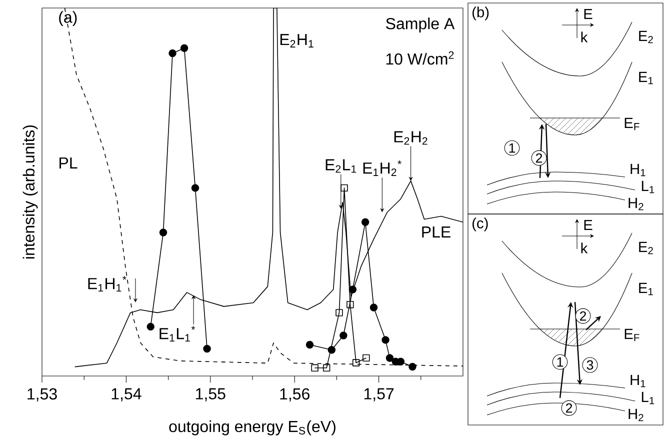 The height and width of the screenshot is (441, 665). I want to click on series-label: PL, so click(69, 163).